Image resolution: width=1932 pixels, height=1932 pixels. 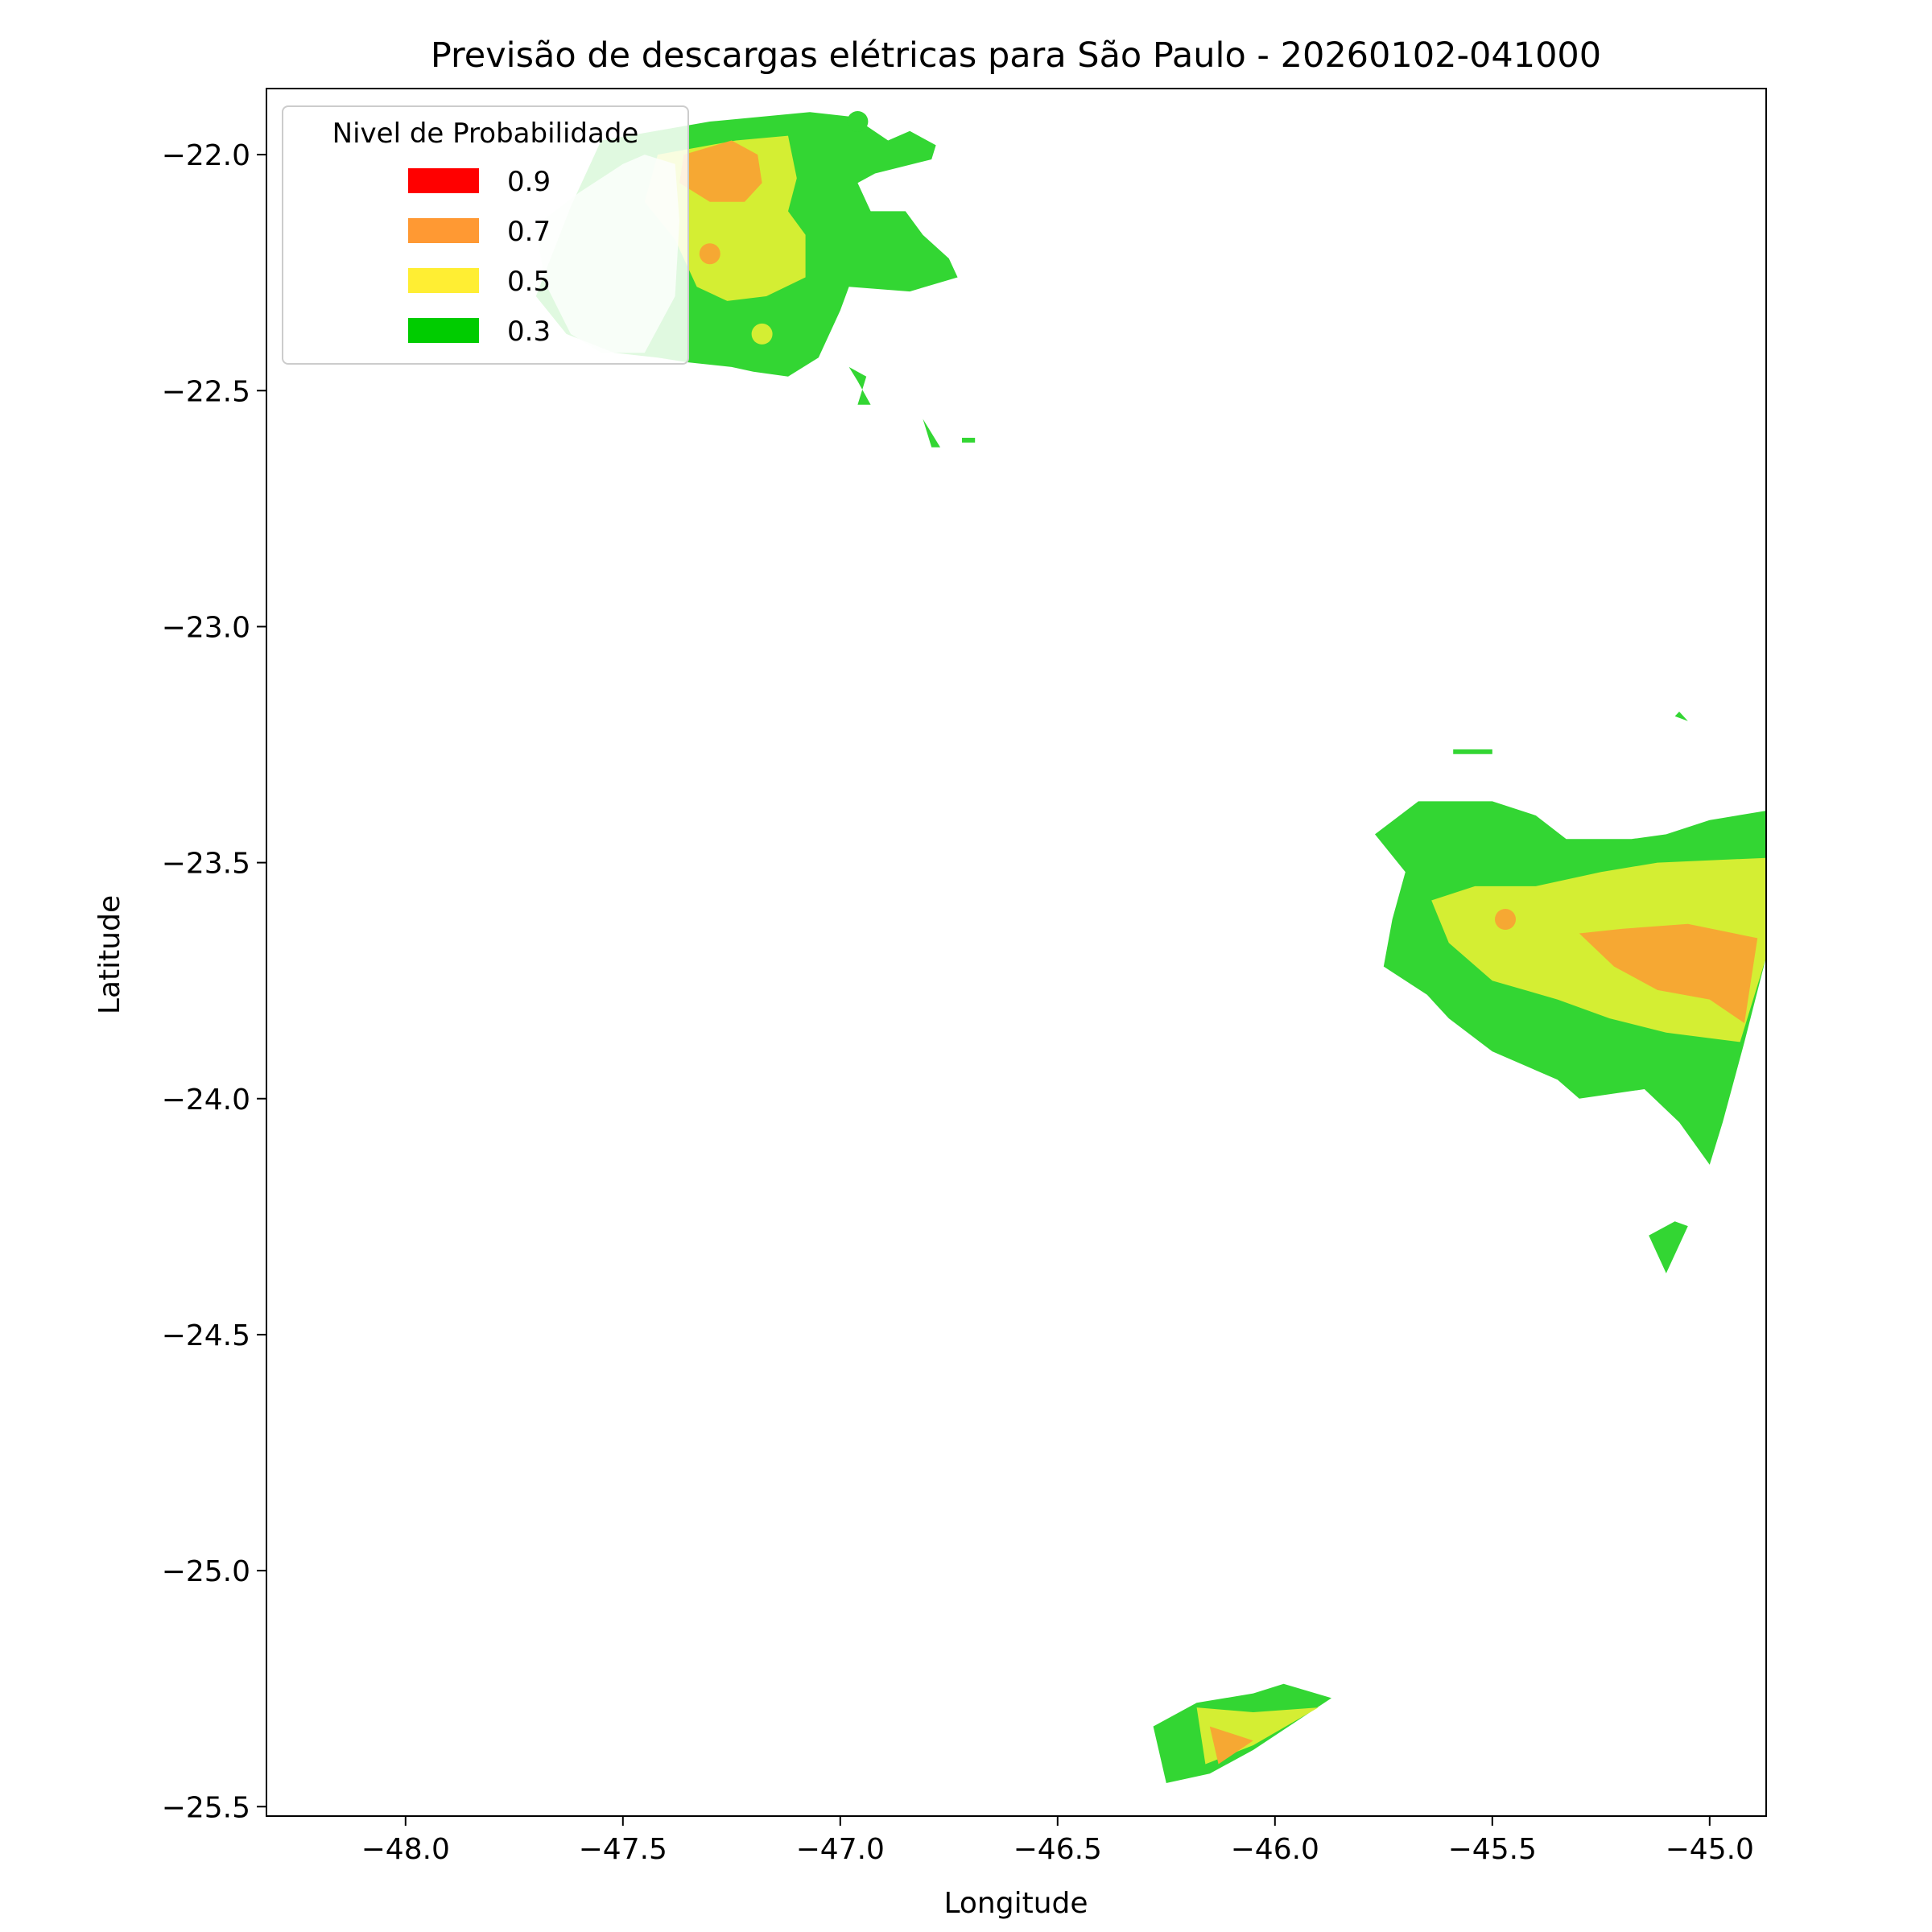 I want to click on legend-label: 0.3, so click(x=529, y=332).